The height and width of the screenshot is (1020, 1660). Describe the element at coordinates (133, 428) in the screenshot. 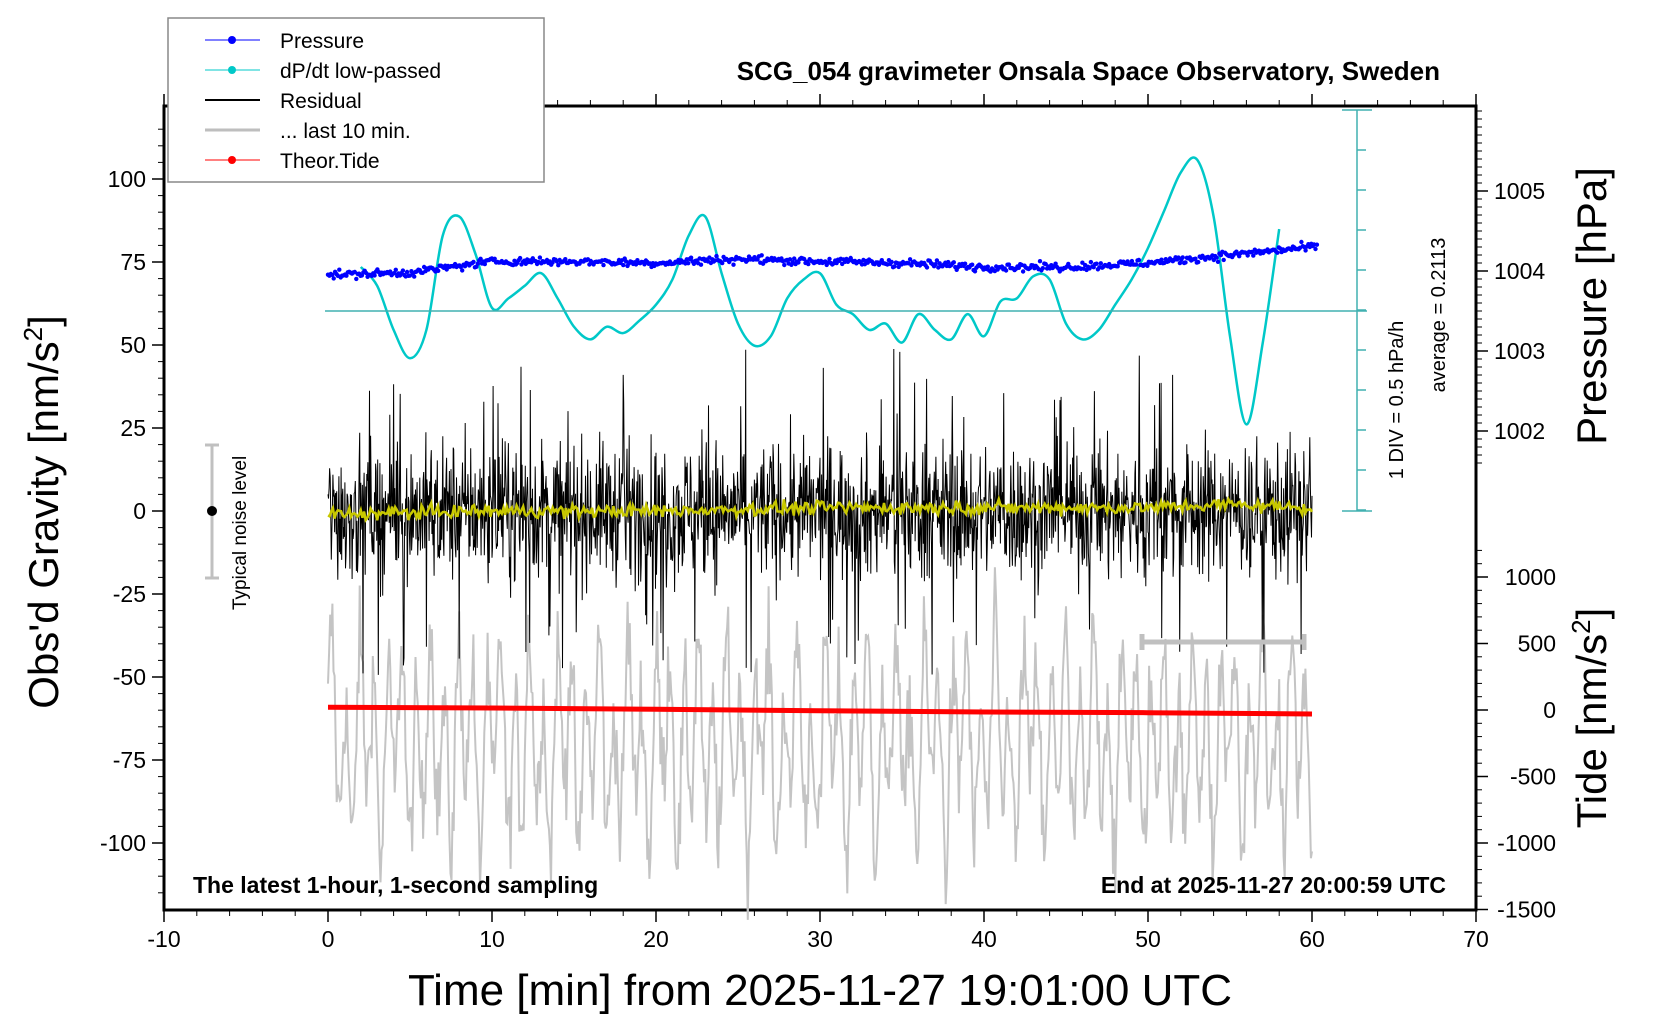

I see `y-gravity-tick-label: 25` at that location.